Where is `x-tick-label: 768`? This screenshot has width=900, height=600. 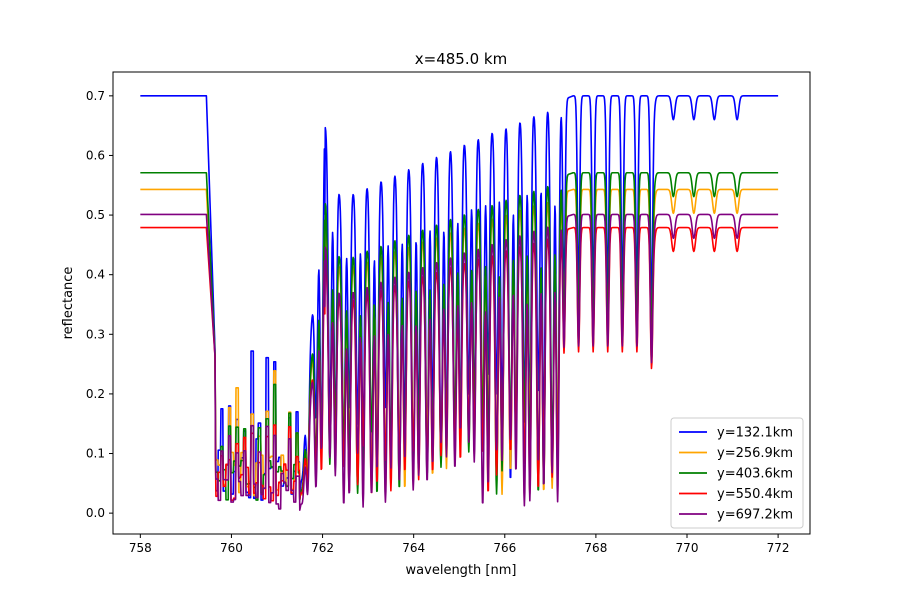 x-tick-label: 768 is located at coordinates (595, 548).